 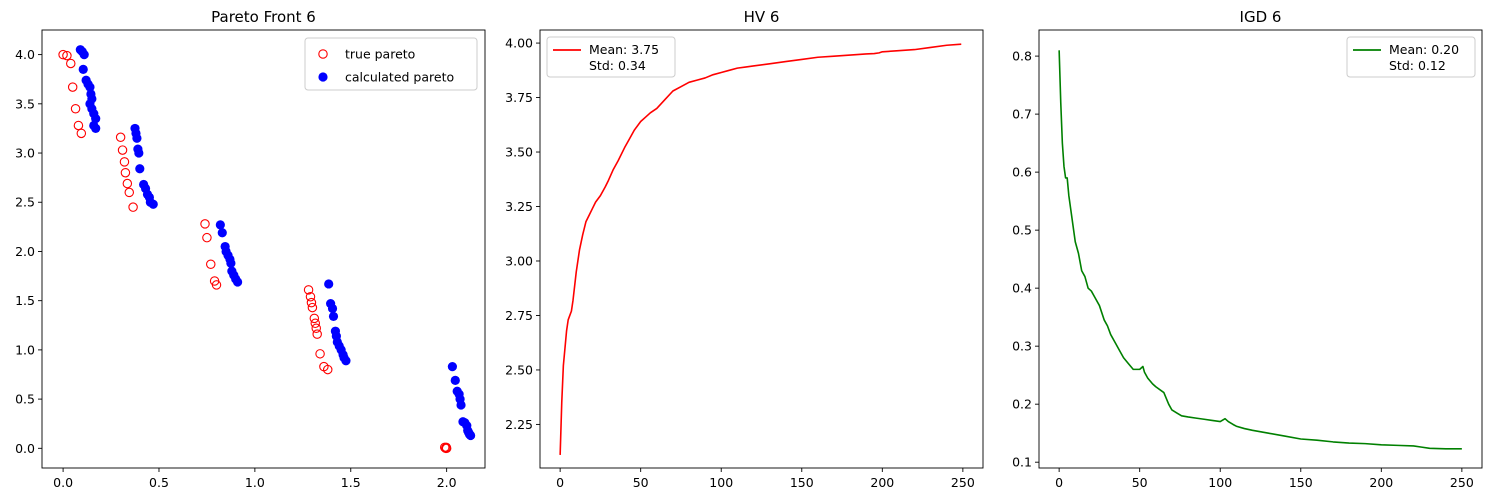 I want to click on y-tick-label: 1.0, so click(x=25, y=349).